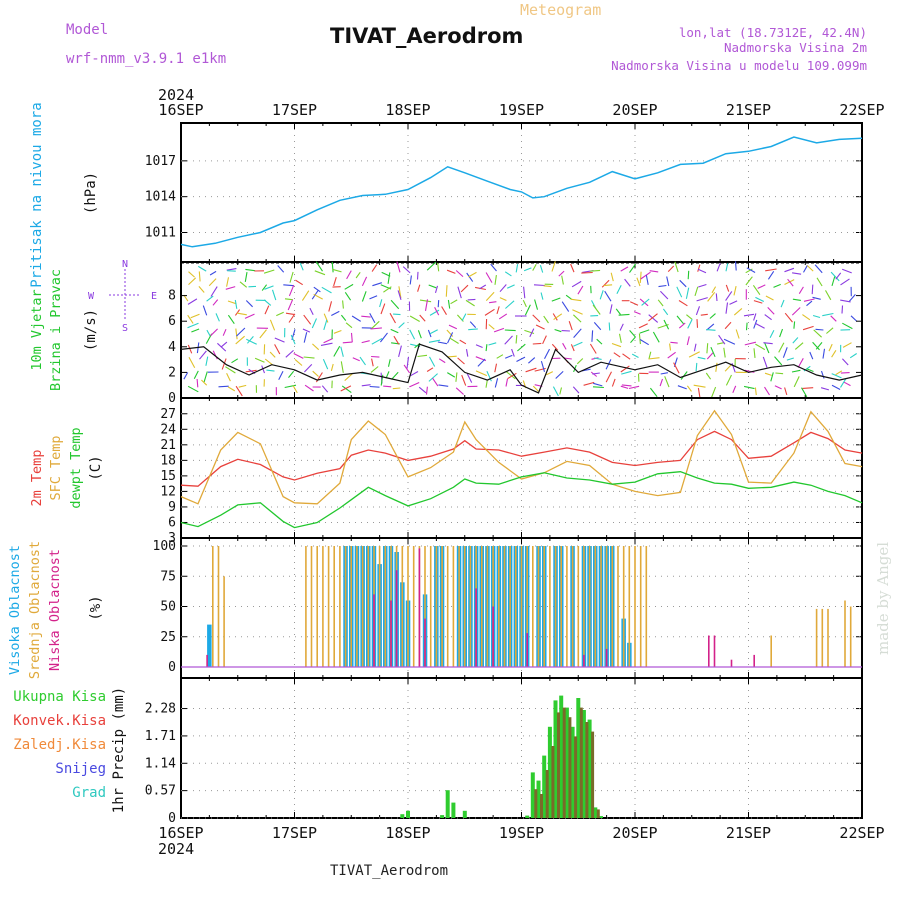  Describe the element at coordinates (76, 467) in the screenshot. I see `temp-label-dewpt: dewpt Temp` at that location.